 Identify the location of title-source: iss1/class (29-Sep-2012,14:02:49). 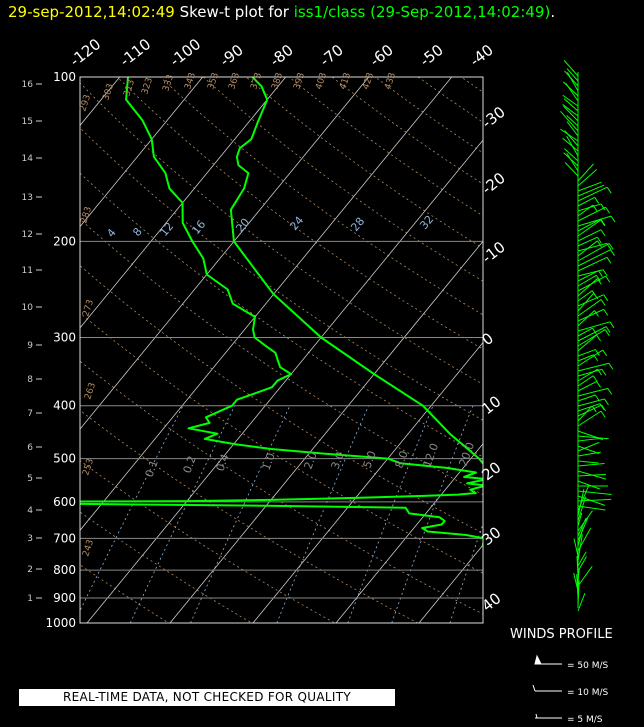
(422, 12).